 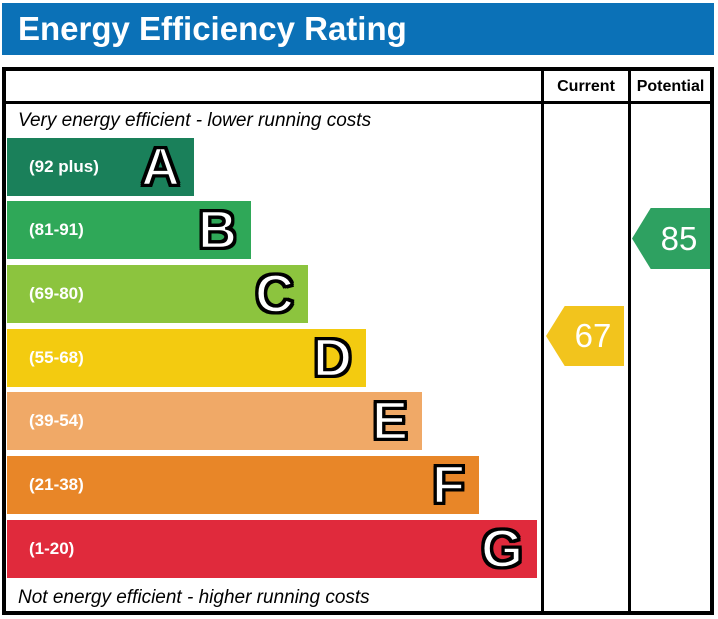 I want to click on band-letter: C, so click(x=275, y=294).